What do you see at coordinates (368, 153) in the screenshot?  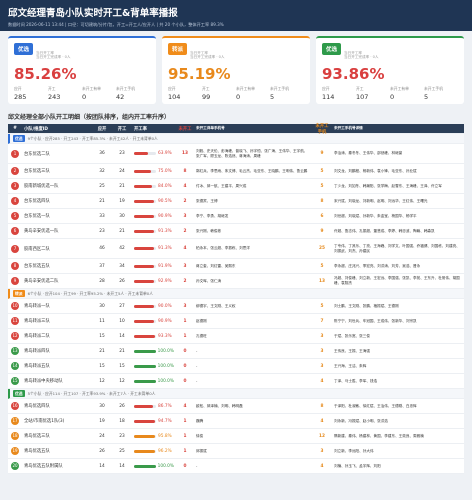 I see `cell: 李治涛、秦冬冬、王伟华、邵然峰、林继豪` at bounding box center [368, 153].